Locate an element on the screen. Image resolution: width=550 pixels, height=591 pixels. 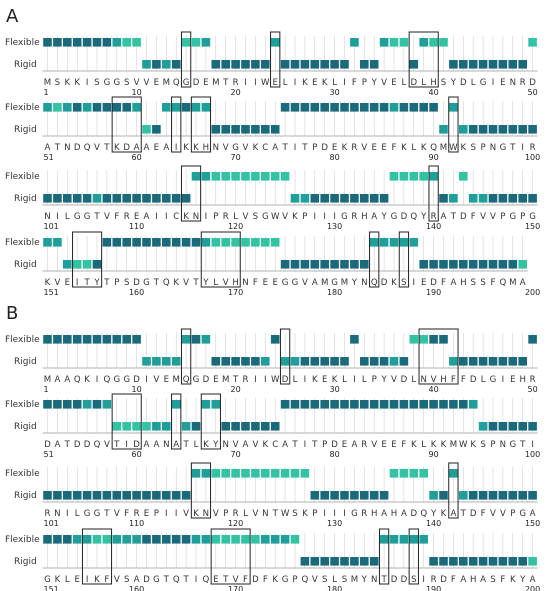
position-tick-label: 150 is located at coordinates (532, 523).